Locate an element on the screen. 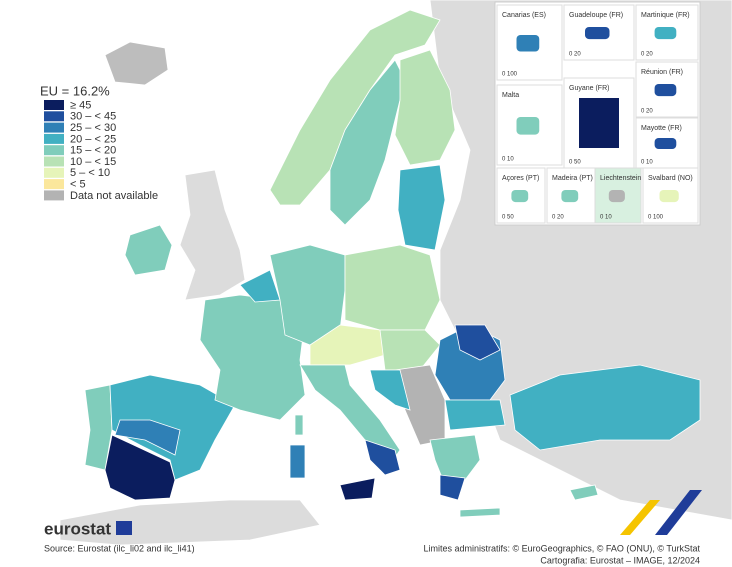 The image size is (732, 567). romania-dark is located at coordinates (477, 342).